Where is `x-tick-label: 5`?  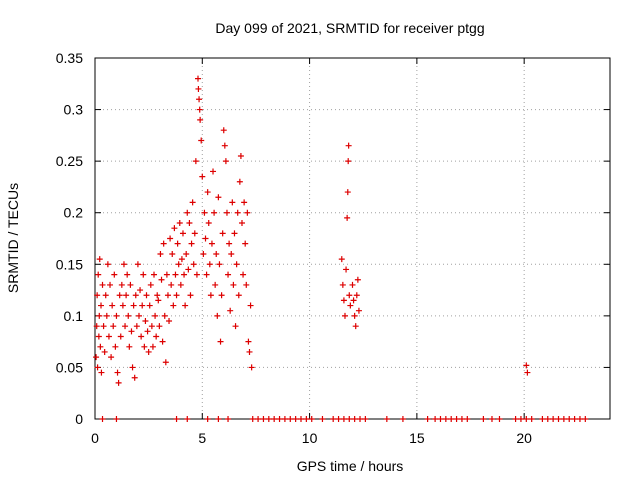
x-tick-label: 5 is located at coordinates (202, 438).